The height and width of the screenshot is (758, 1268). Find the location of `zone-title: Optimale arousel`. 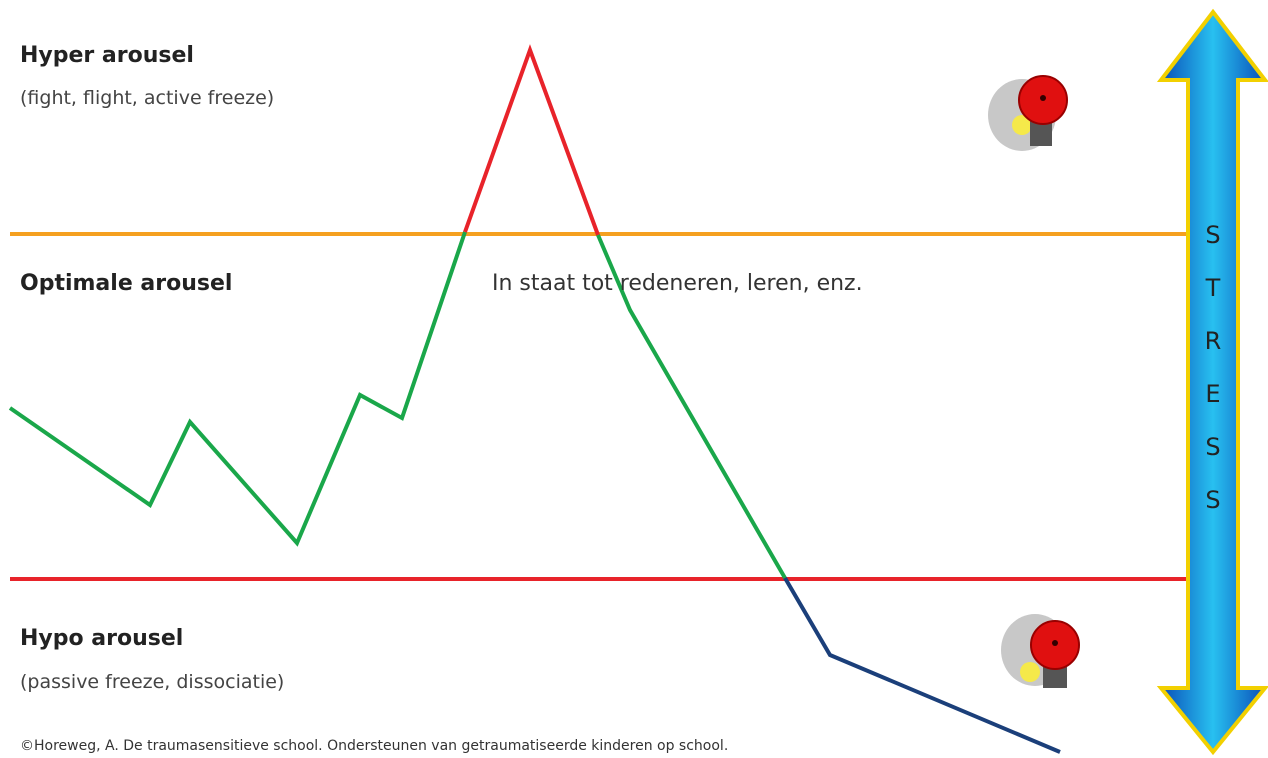

zone-title: Optimale arousel is located at coordinates (126, 283).